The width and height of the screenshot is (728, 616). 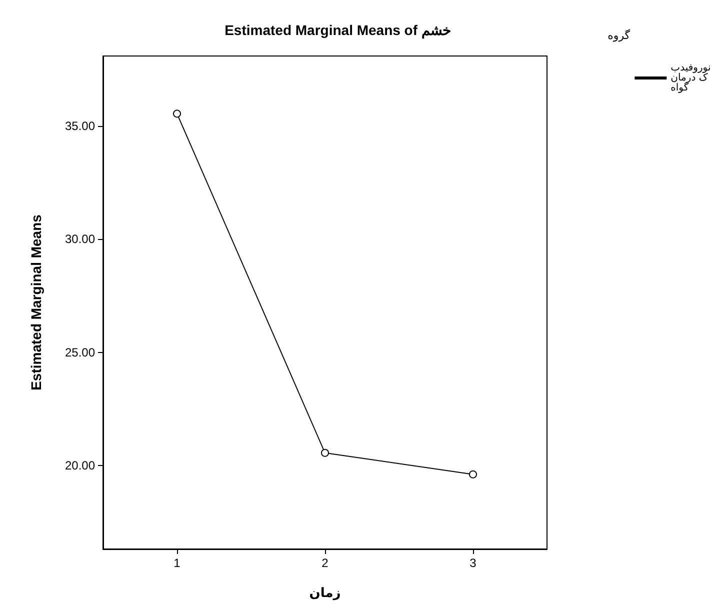 I want to click on x-tick-label: 2, so click(x=325, y=563).